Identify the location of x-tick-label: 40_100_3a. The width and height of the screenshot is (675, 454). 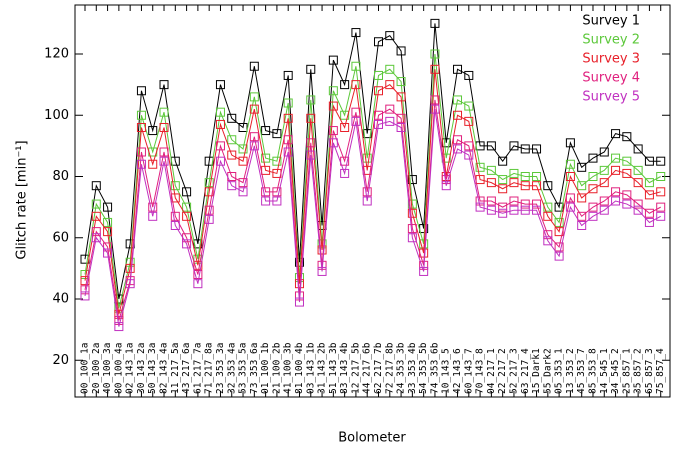
(107, 368).